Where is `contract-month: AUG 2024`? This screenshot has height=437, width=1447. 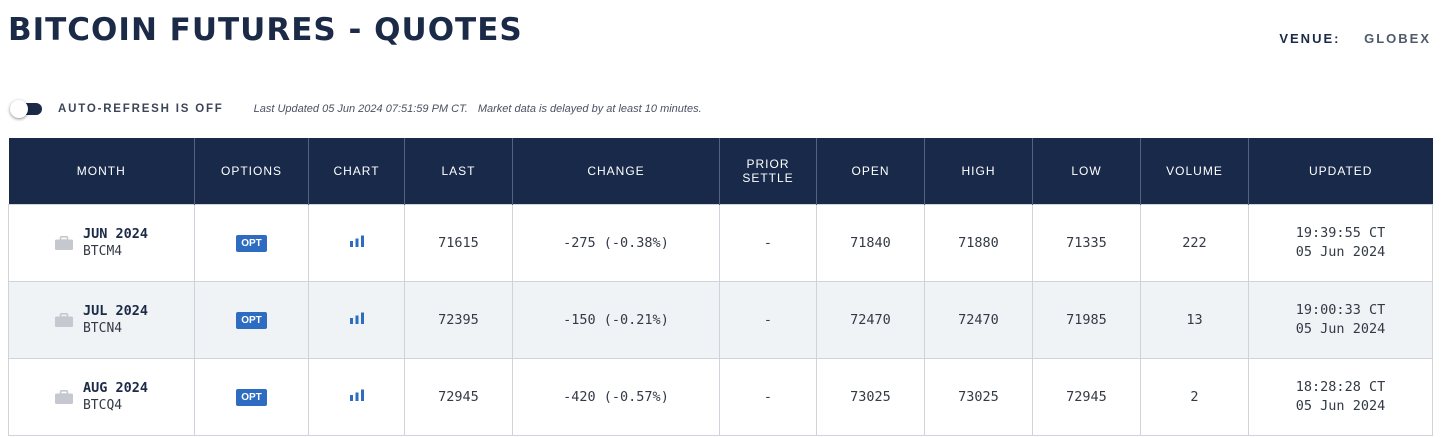
contract-month: AUG 2024 is located at coordinates (115, 387).